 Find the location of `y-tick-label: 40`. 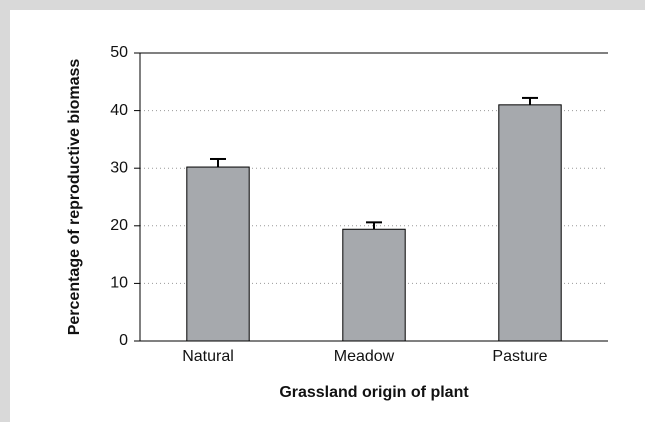

y-tick-label: 40 is located at coordinates (119, 110).